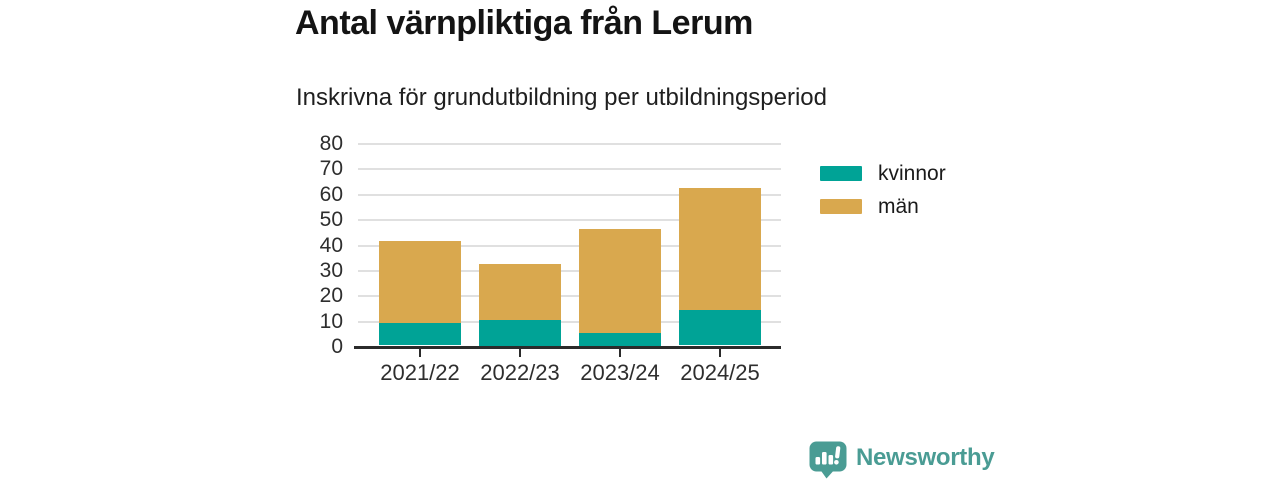 This screenshot has height=480, width=1280. Describe the element at coordinates (620, 339) in the screenshot. I see `bar-segment-kvinnor-2023/24` at that location.